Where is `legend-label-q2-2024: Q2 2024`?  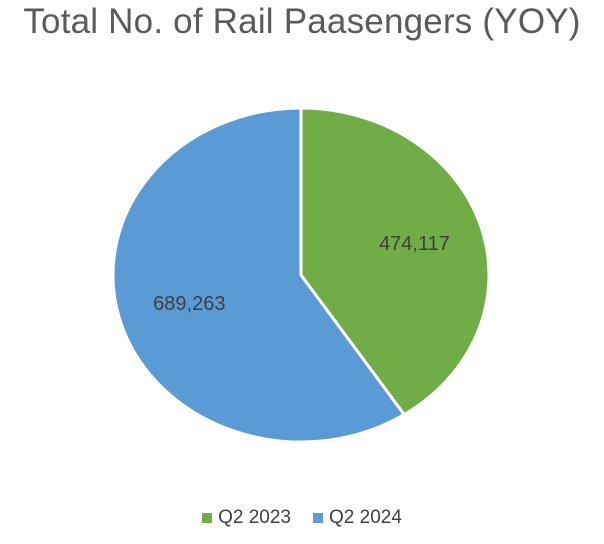
legend-label-q2-2024: Q2 2024 is located at coordinates (365, 517).